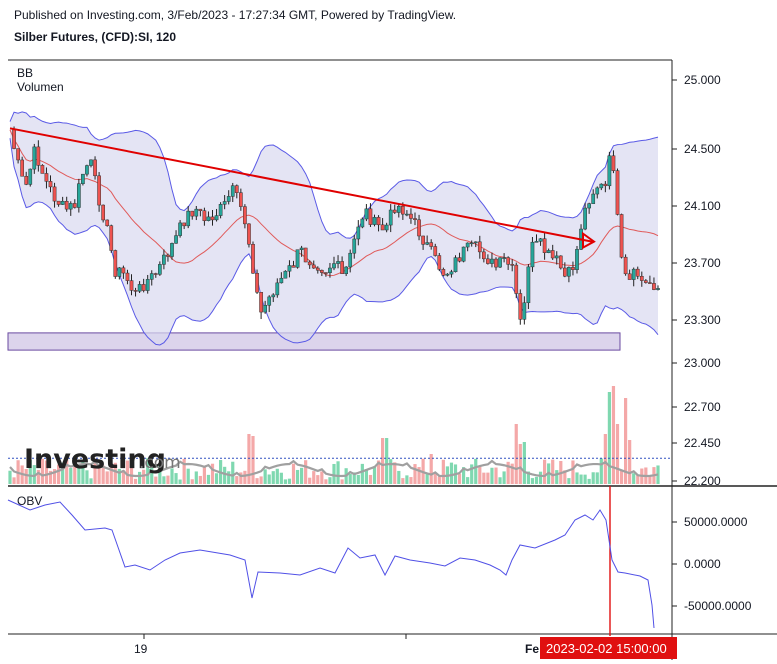 The height and width of the screenshot is (664, 777). Describe the element at coordinates (40, 87) in the screenshot. I see `volume-label: Volumen` at that location.